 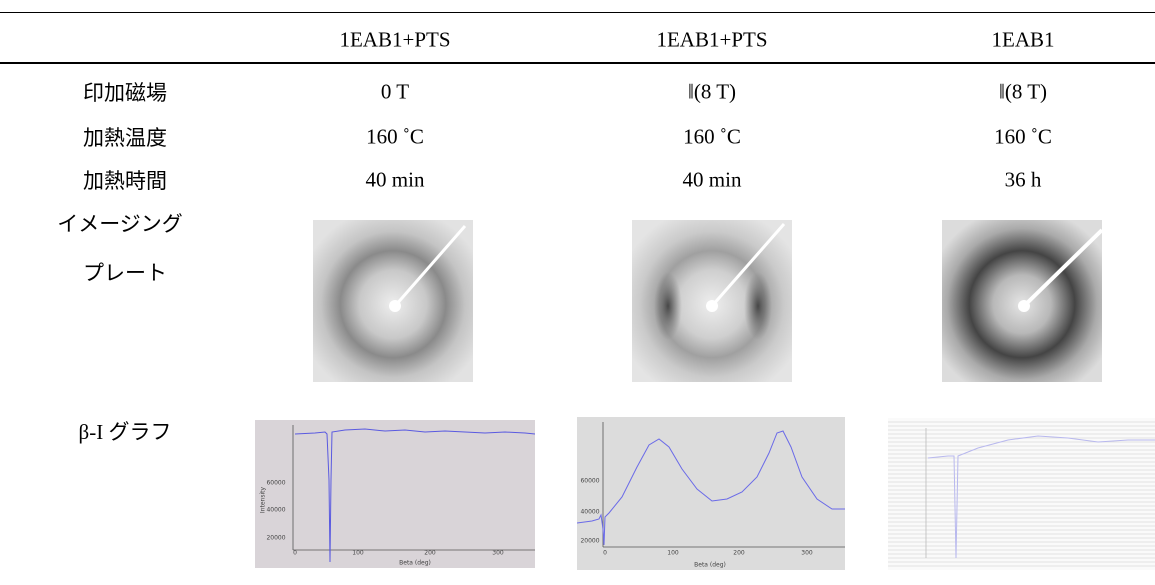 What do you see at coordinates (1023, 179) in the screenshot?
I see `cell: 36 h` at bounding box center [1023, 179].